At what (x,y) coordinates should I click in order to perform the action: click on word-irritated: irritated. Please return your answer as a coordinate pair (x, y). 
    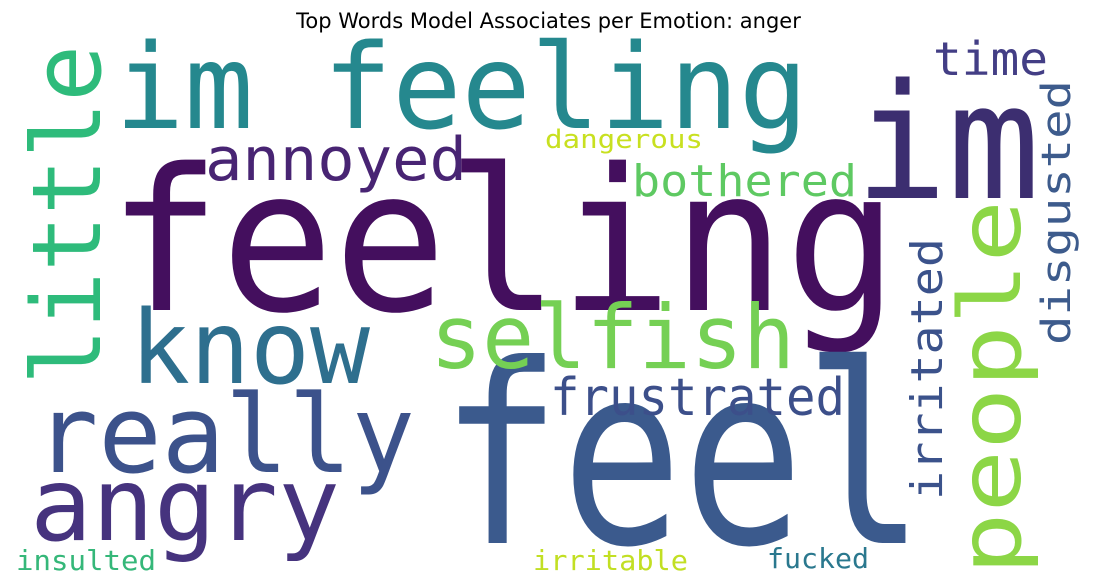
    Looking at the image, I should click on (927, 369).